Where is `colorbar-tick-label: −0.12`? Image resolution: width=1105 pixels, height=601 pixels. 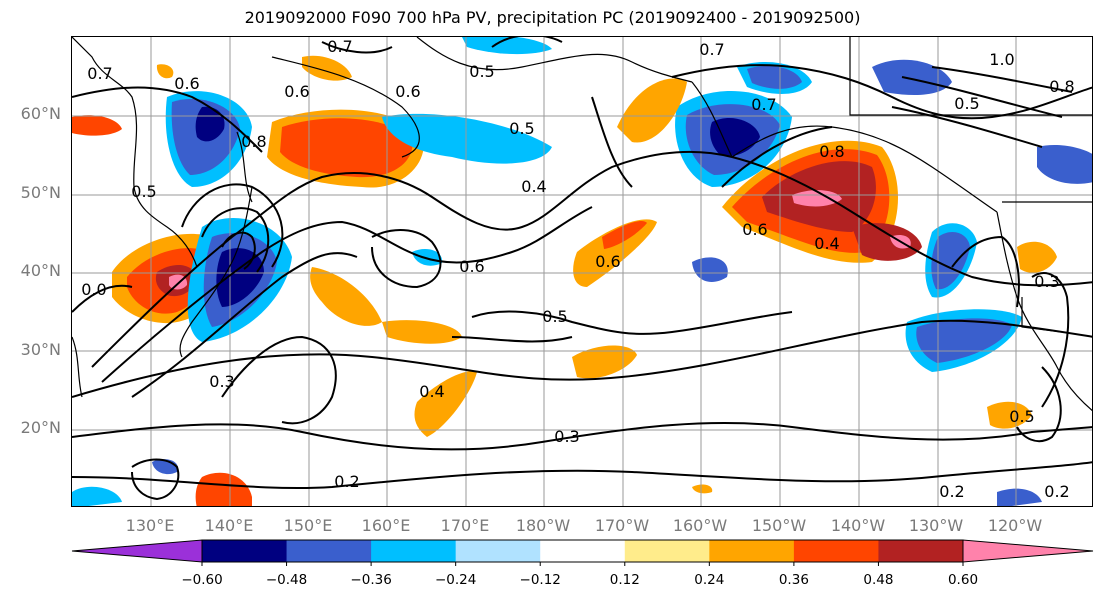
colorbar-tick-label: −0.12 is located at coordinates (540, 580).